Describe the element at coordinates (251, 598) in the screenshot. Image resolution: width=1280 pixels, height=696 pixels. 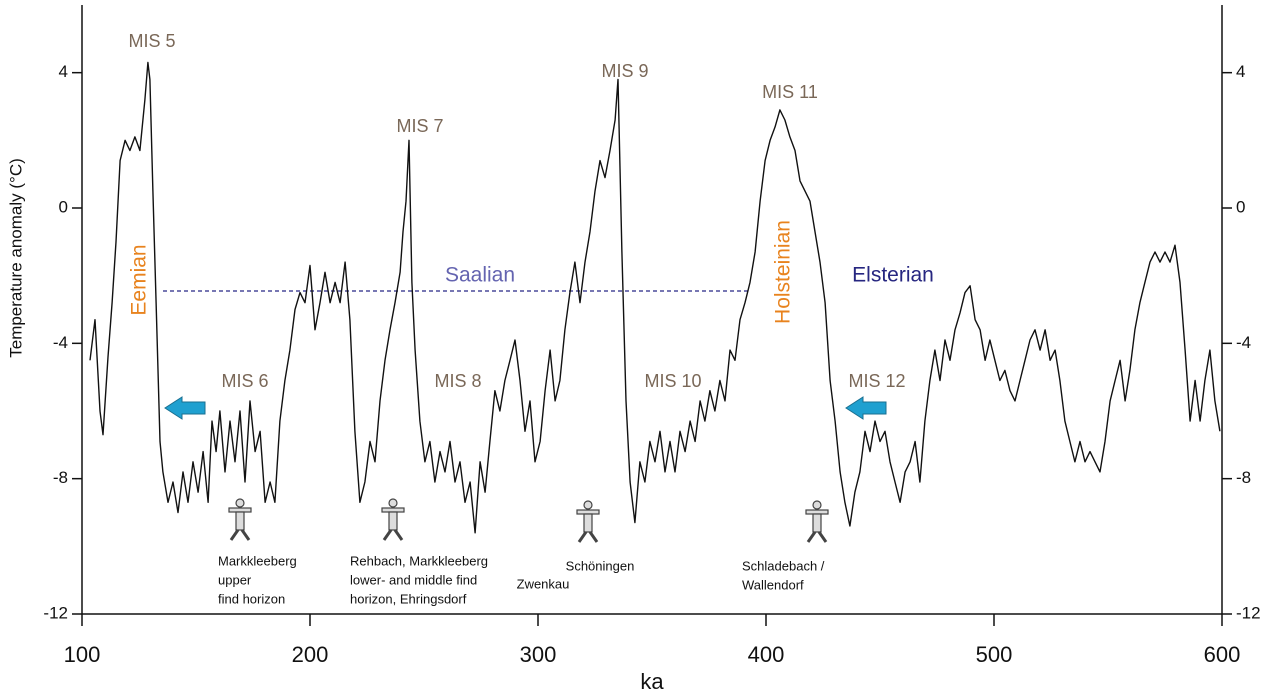
I see `site-label: find horizon` at that location.